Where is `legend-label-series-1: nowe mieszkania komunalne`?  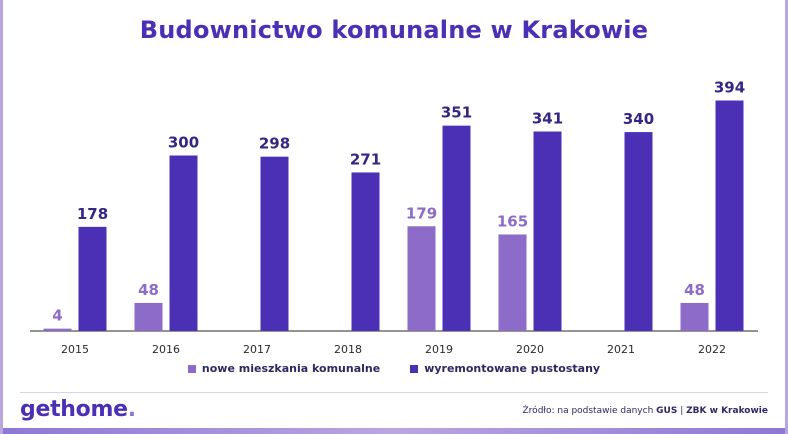
legend-label-series-1: nowe mieszkania komunalne is located at coordinates (291, 368).